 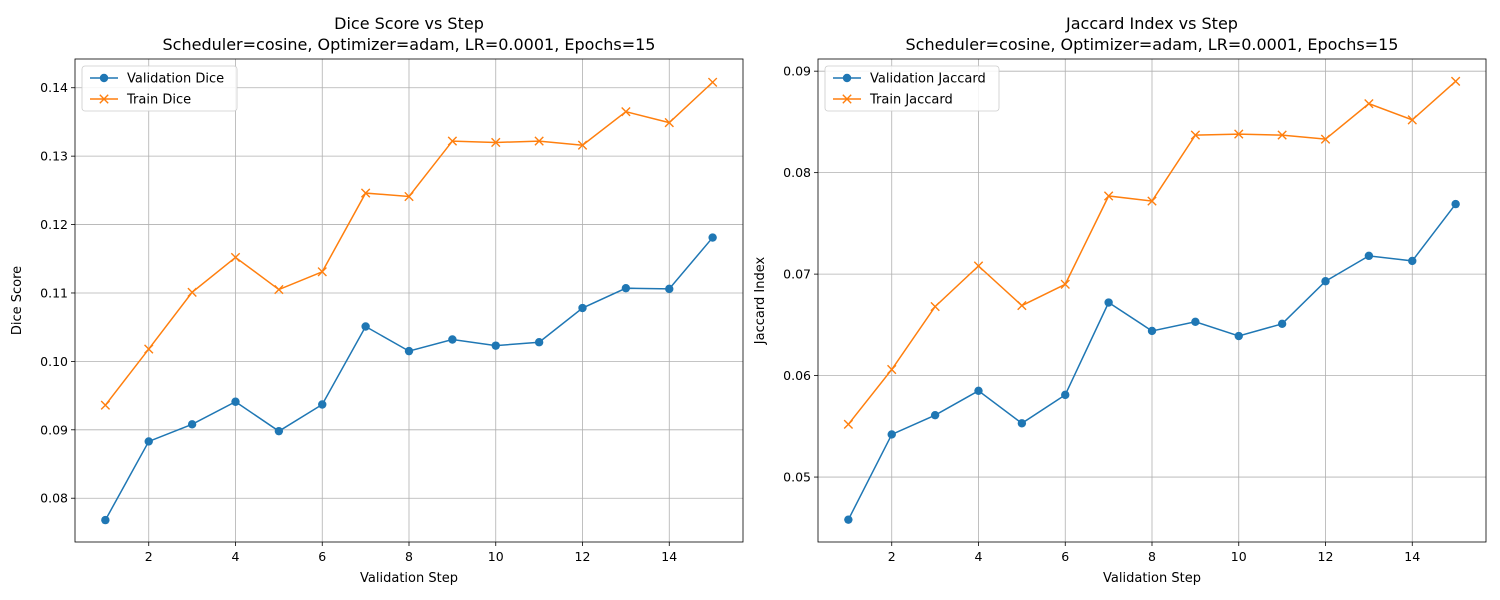 I want to click on legend-label: Train Jaccard, so click(x=911, y=100).